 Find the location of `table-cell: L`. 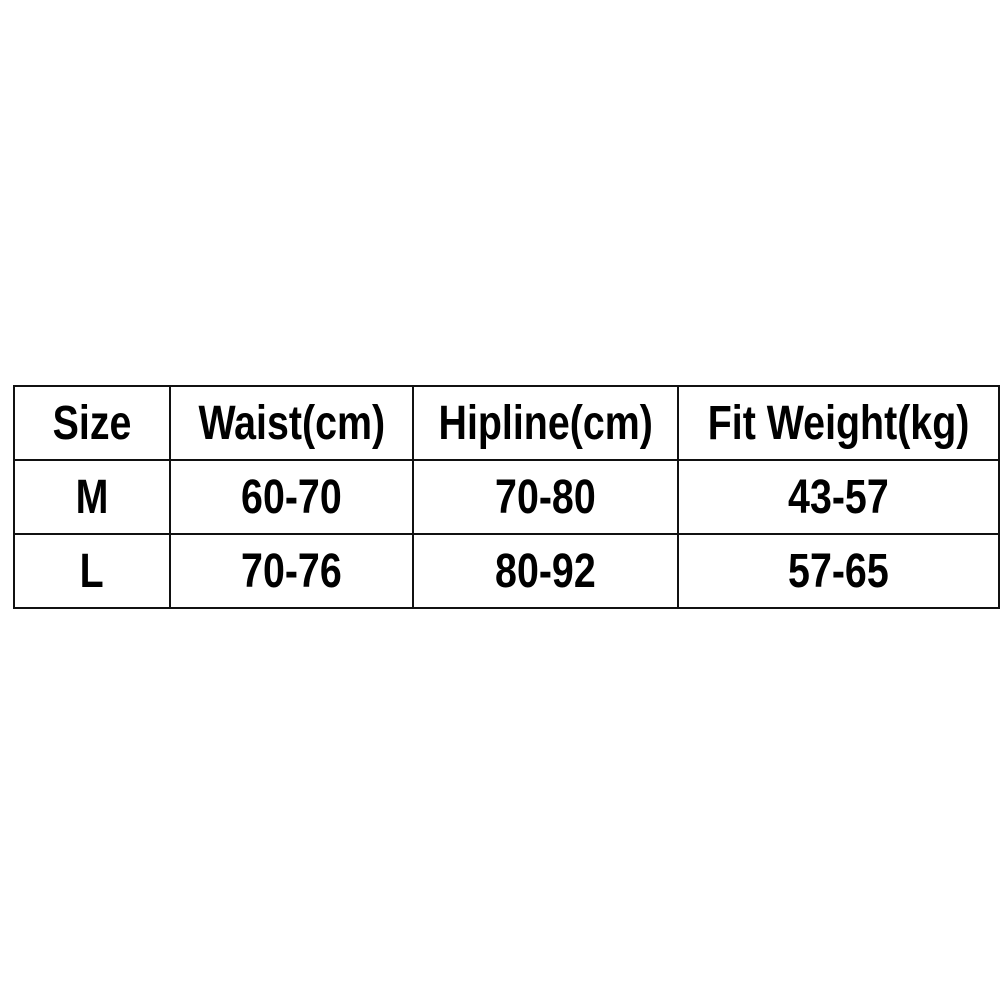

table-cell: L is located at coordinates (92, 571).